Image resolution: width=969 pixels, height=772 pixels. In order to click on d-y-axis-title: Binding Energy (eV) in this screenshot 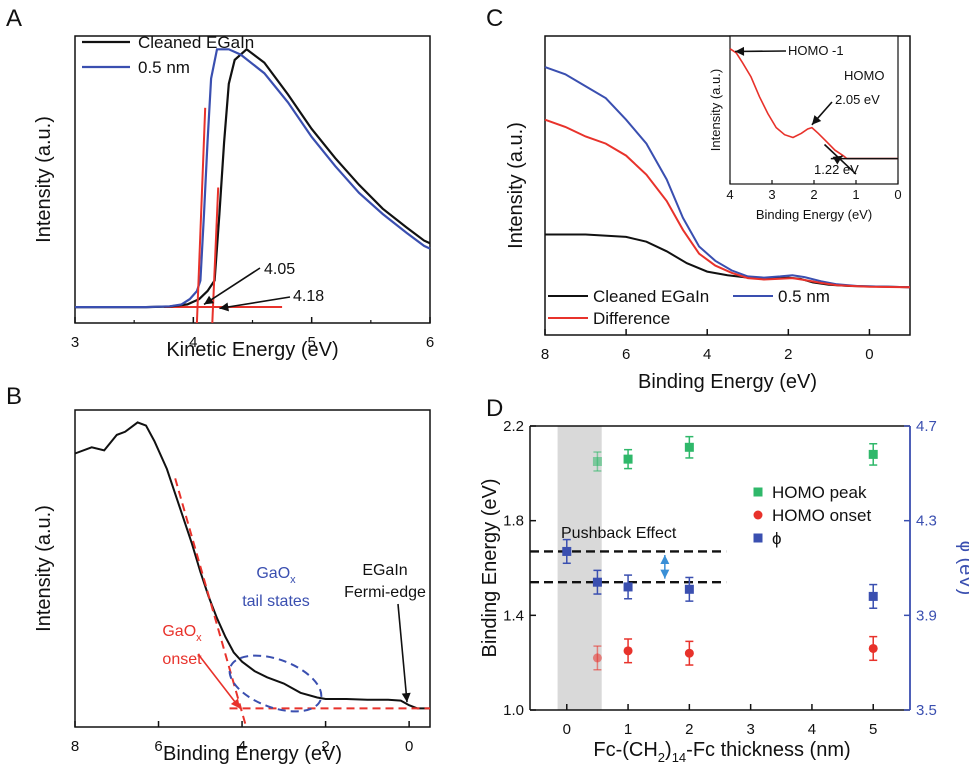, I will do `click(490, 568)`.